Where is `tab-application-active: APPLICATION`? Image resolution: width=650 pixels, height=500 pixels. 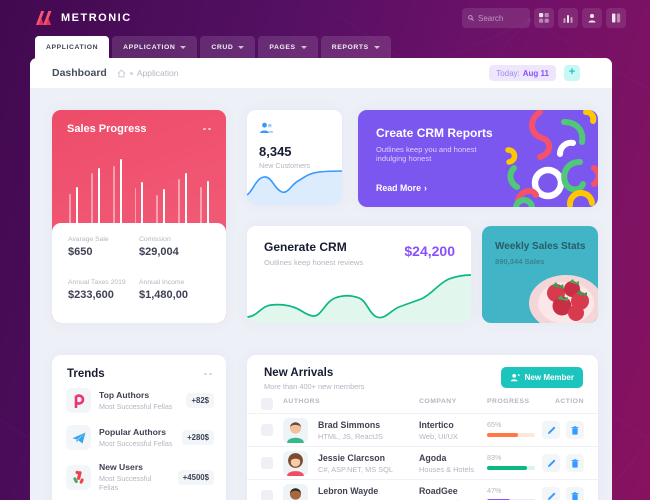
tab-application-active: APPLICATION is located at coordinates (72, 47).